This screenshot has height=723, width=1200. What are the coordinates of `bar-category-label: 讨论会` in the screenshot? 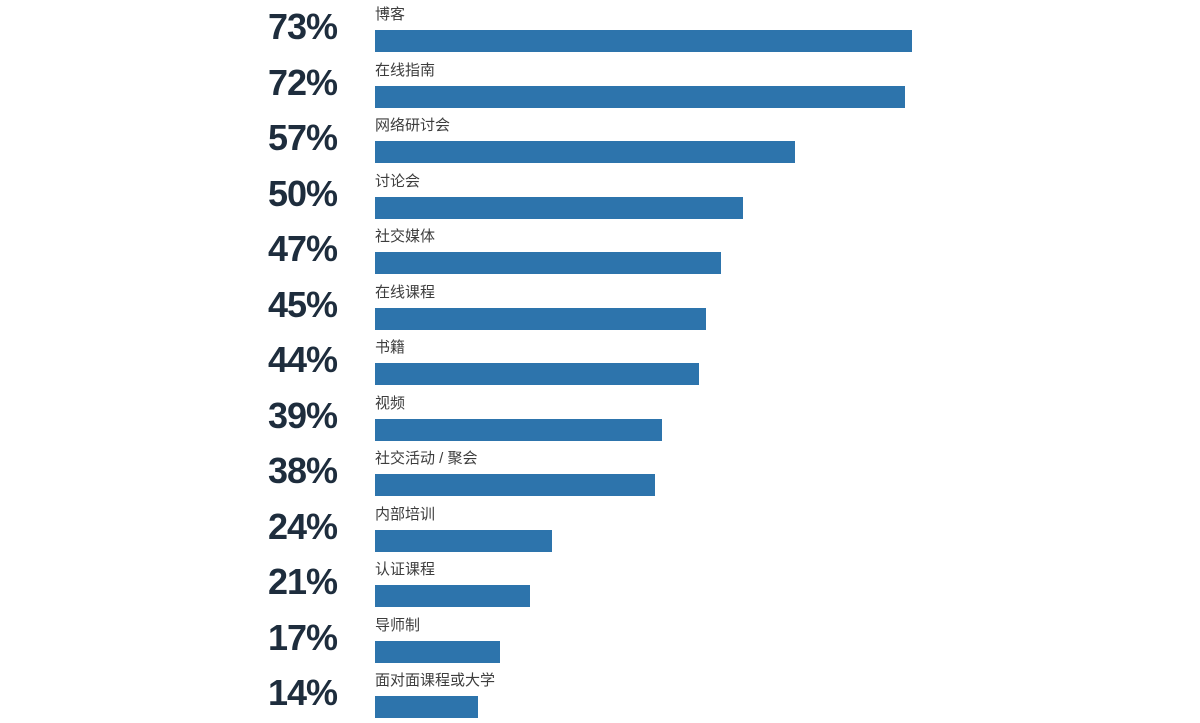 It's located at (398, 181).